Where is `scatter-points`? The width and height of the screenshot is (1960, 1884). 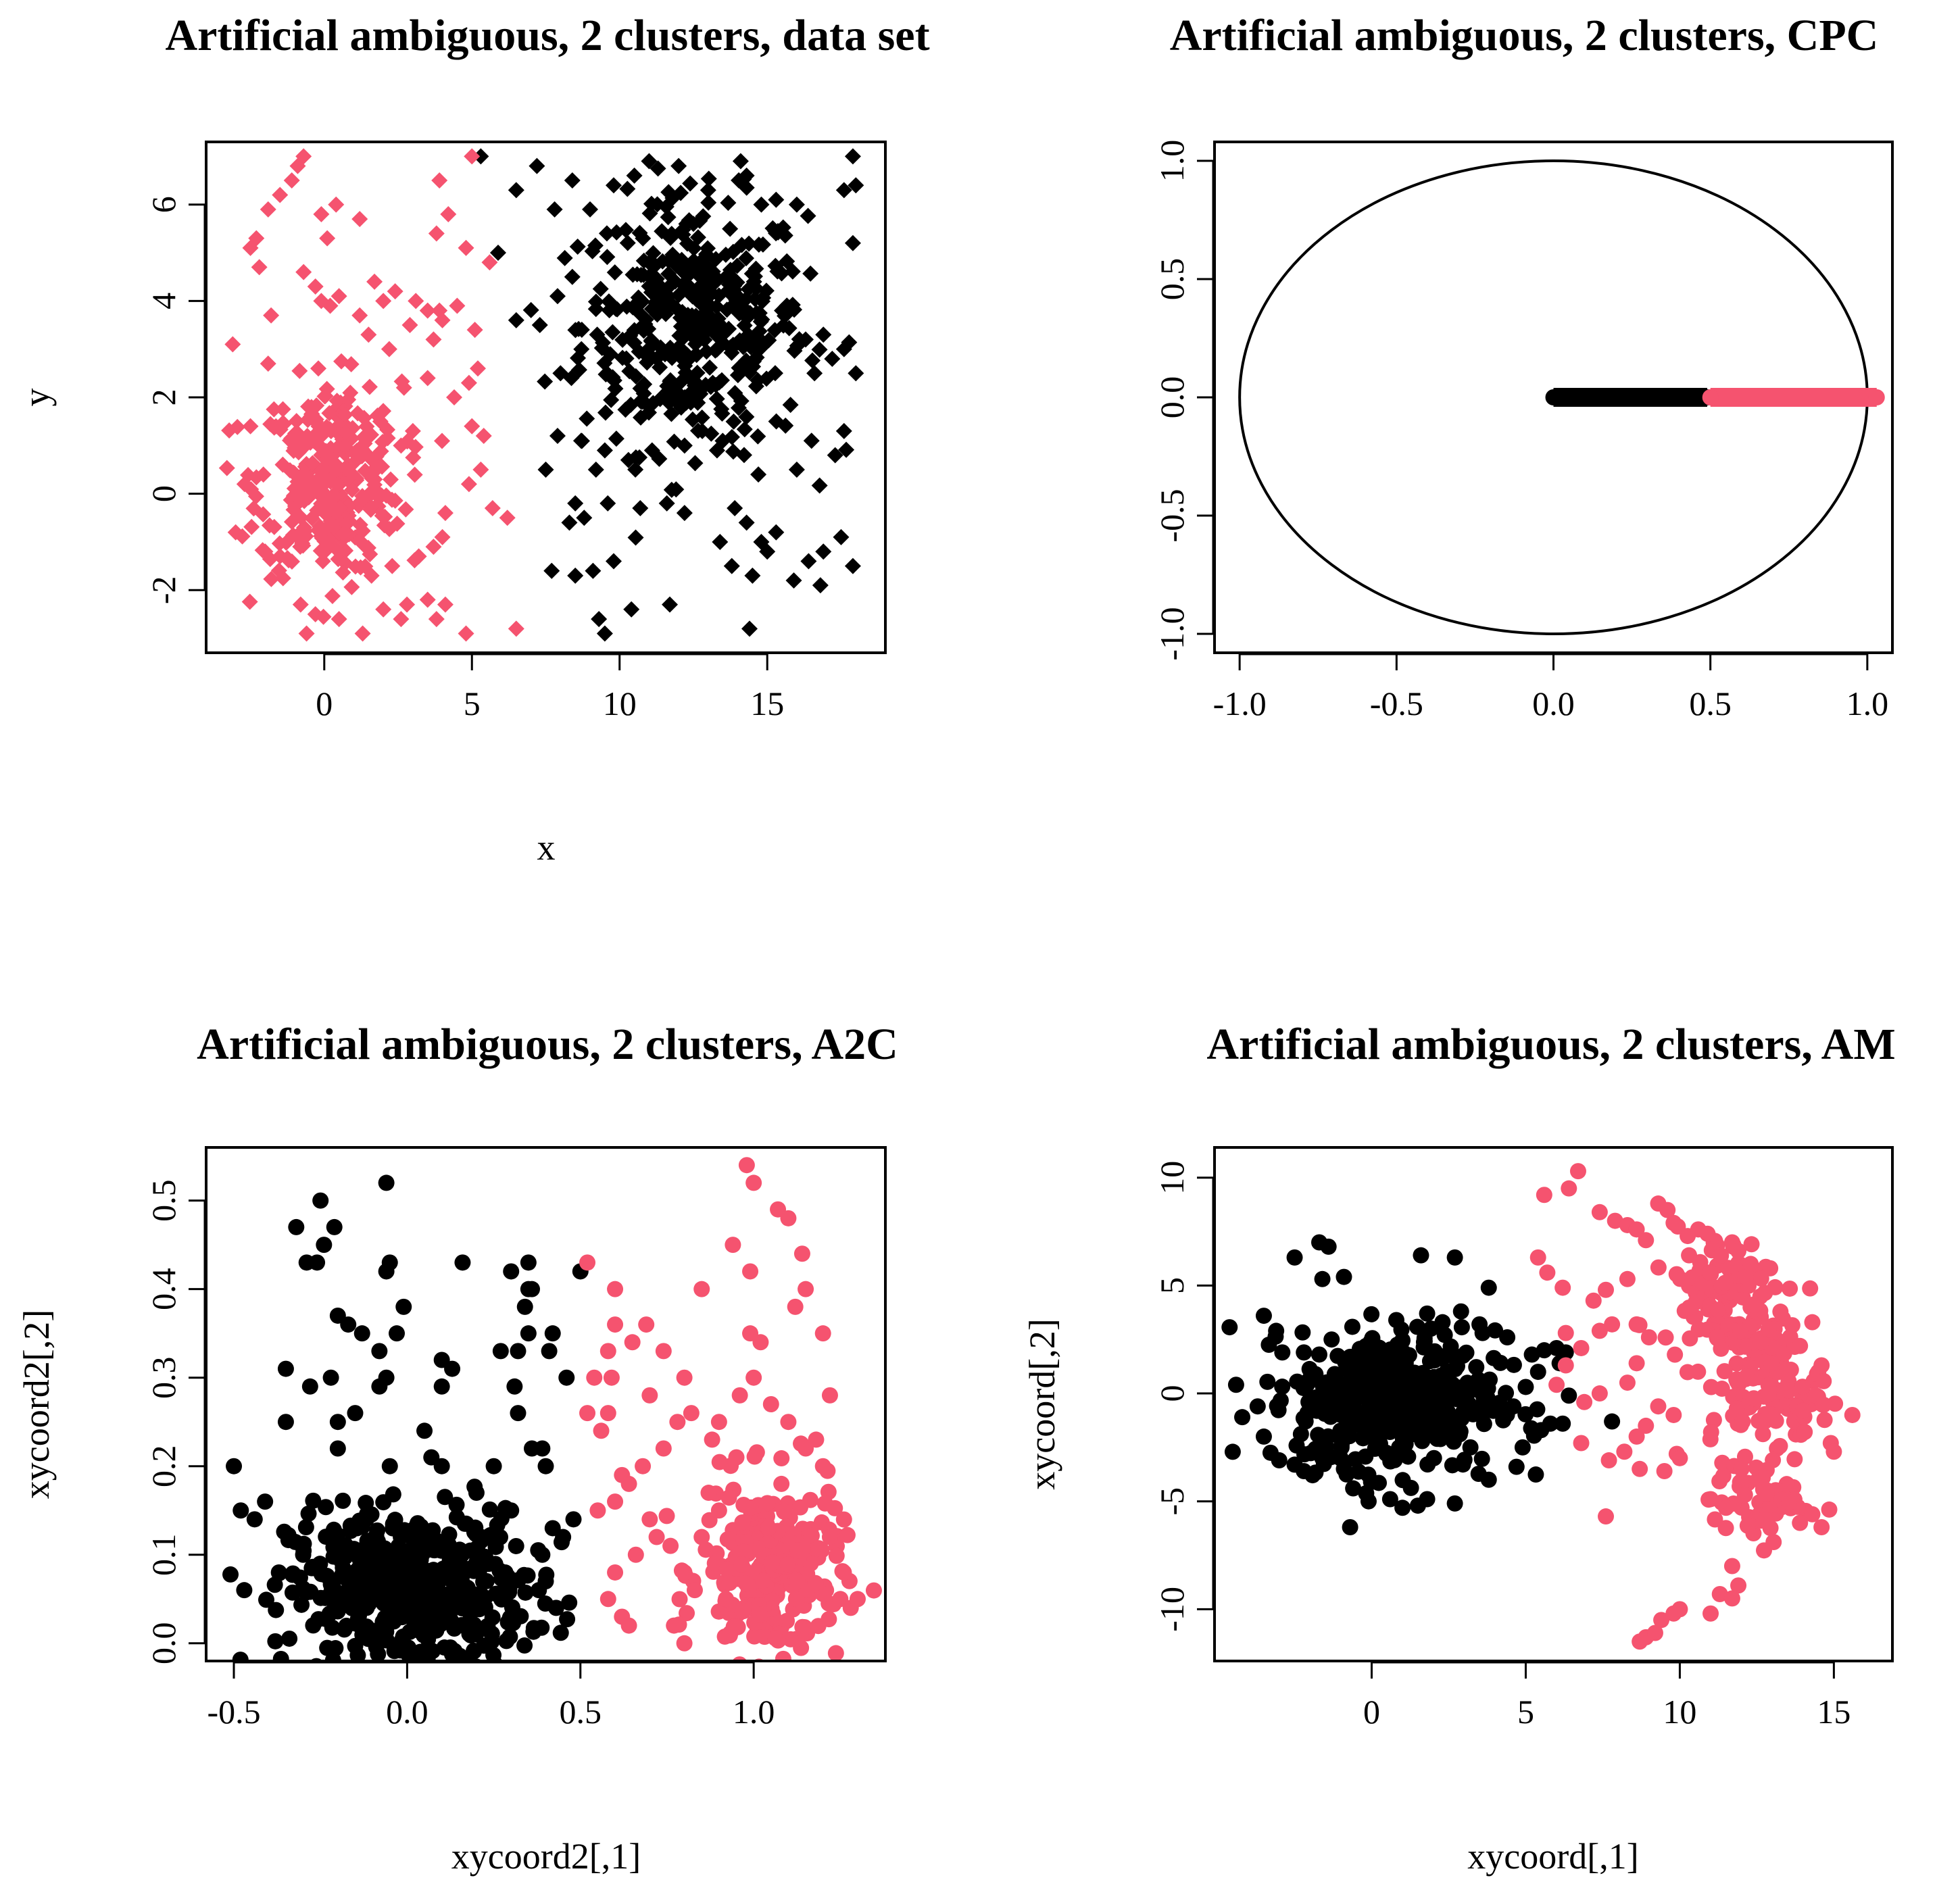
scatter-points is located at coordinates (1561, 397).